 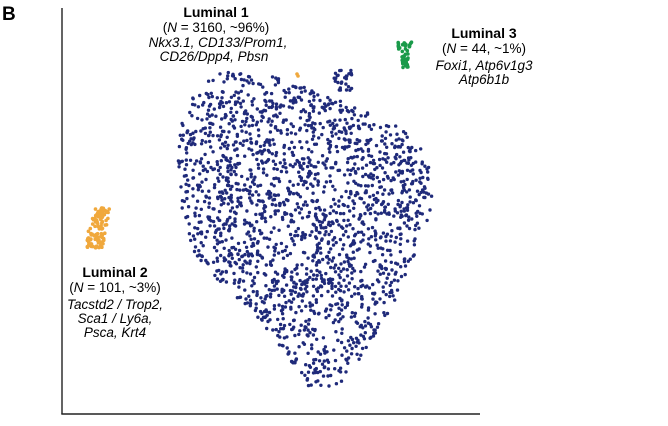 What do you see at coordinates (79, 287) in the screenshot?
I see `count-n-luminal-2: N` at bounding box center [79, 287].